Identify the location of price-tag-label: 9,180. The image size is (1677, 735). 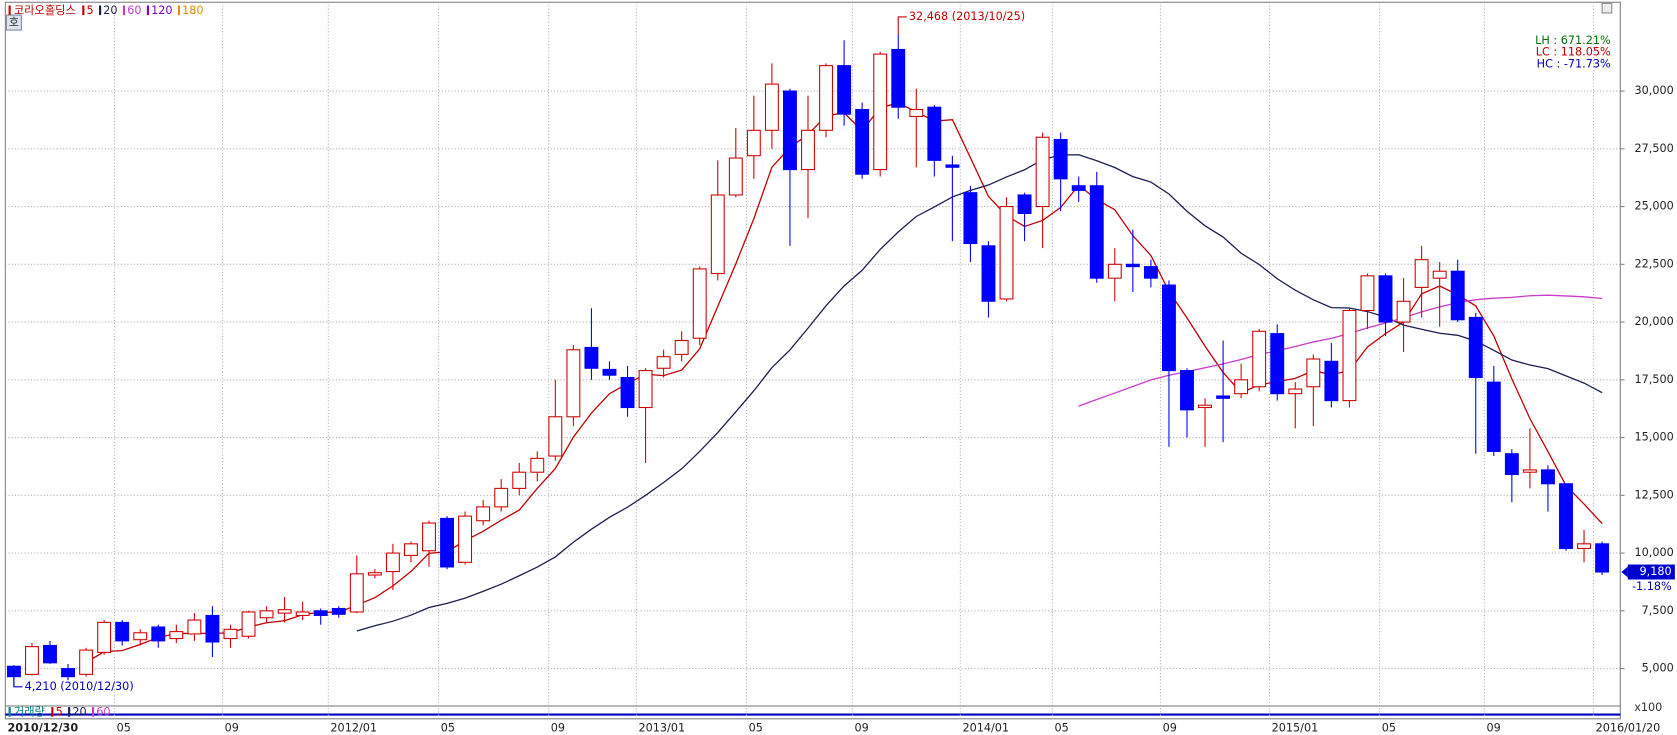
(1656, 571).